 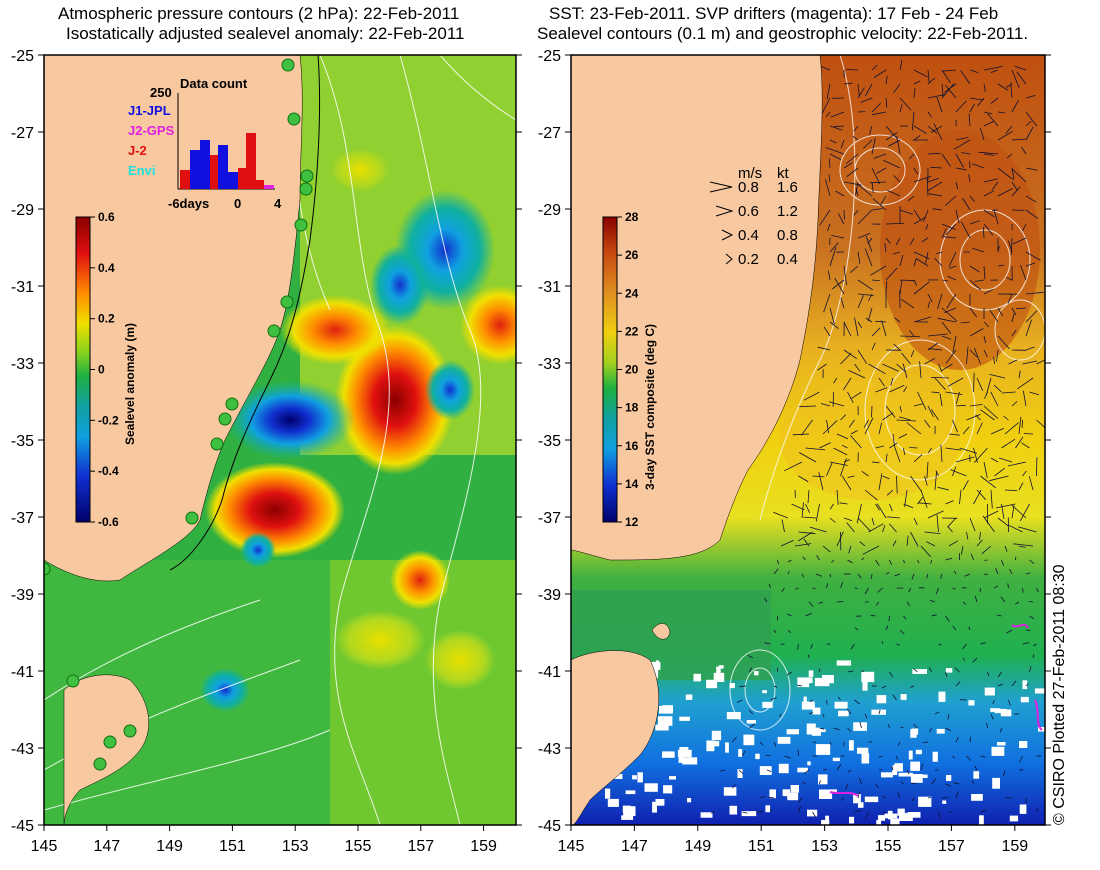 What do you see at coordinates (420, 846) in the screenshot?
I see `x-tick-label: 157` at bounding box center [420, 846].